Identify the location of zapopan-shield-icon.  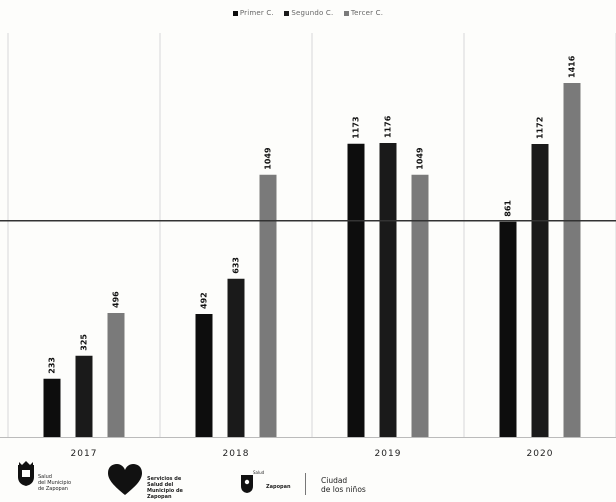
(26, 473).